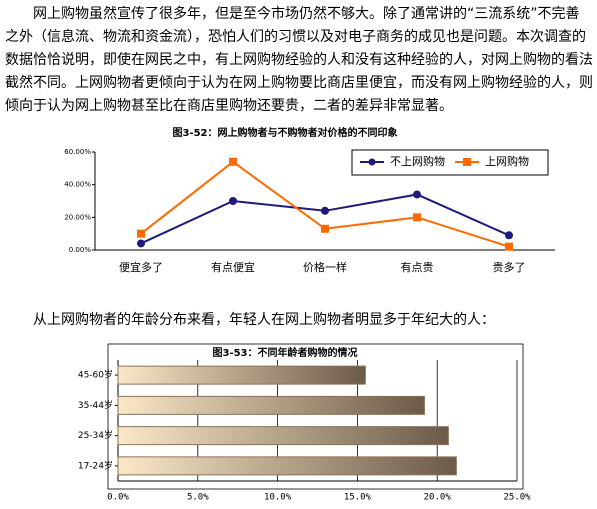 This screenshot has width=597, height=509. I want to click on y-tick-label: 20.00%, so click(77, 217).